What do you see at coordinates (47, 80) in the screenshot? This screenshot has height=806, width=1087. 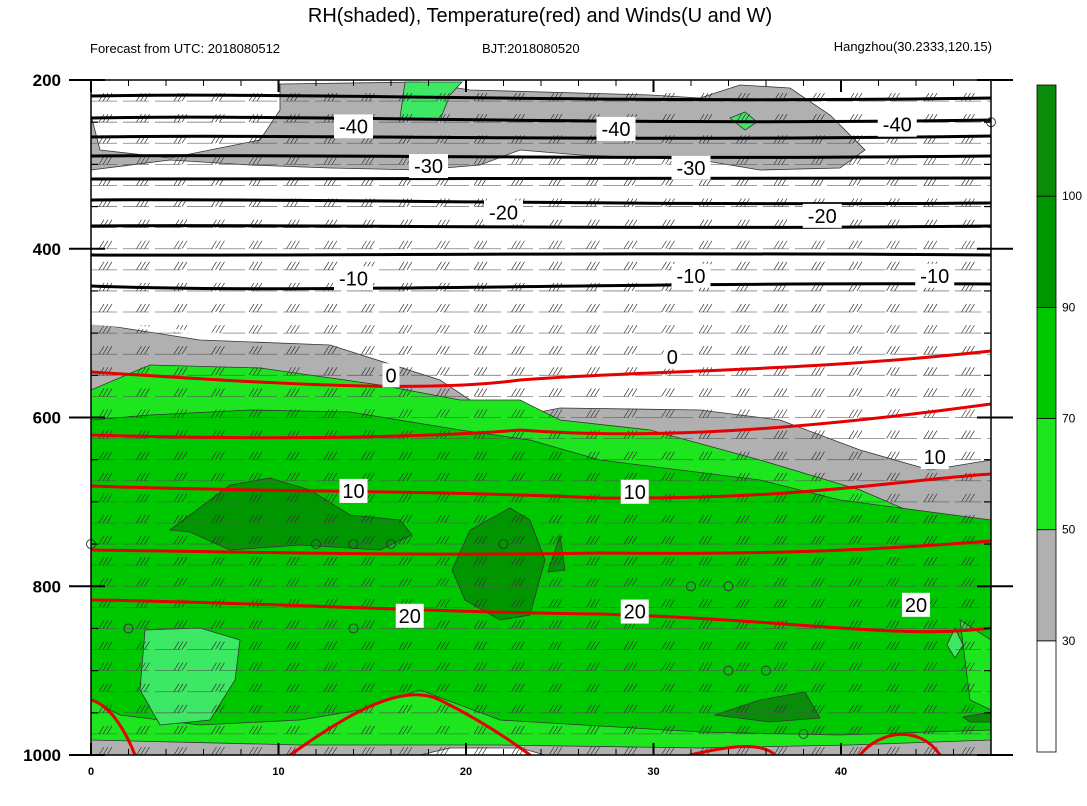 I see `y-tick-label: 200` at bounding box center [47, 80].